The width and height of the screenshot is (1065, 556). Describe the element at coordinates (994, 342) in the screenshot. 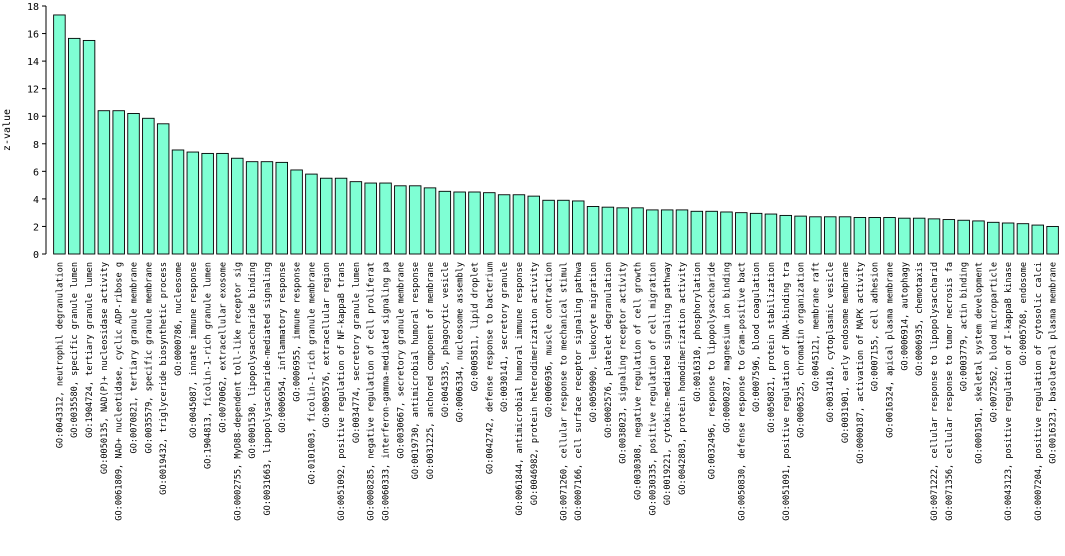

I see `x-category-label: GO:0072562, blood microparticle` at that location.